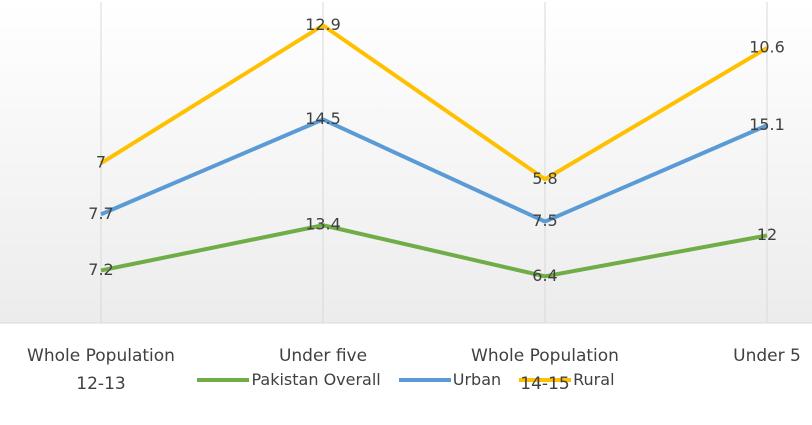  I want to click on legend: Pakistan Overall Urban Rural, so click(406, 379).